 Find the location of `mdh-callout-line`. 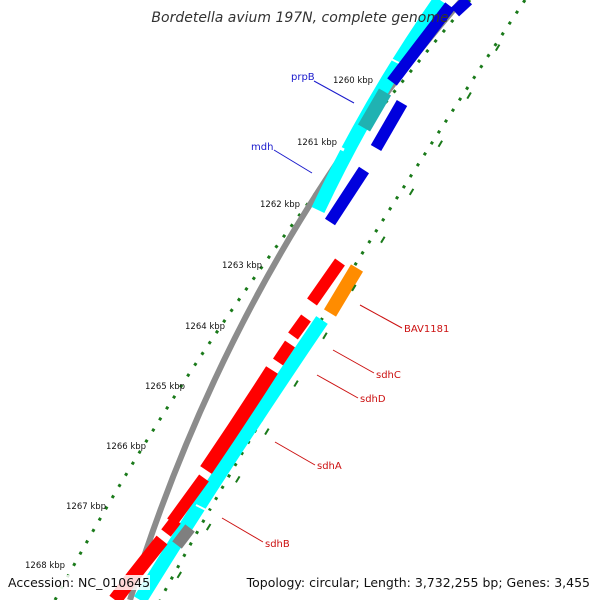

mdh-callout-line is located at coordinates (293, 161).